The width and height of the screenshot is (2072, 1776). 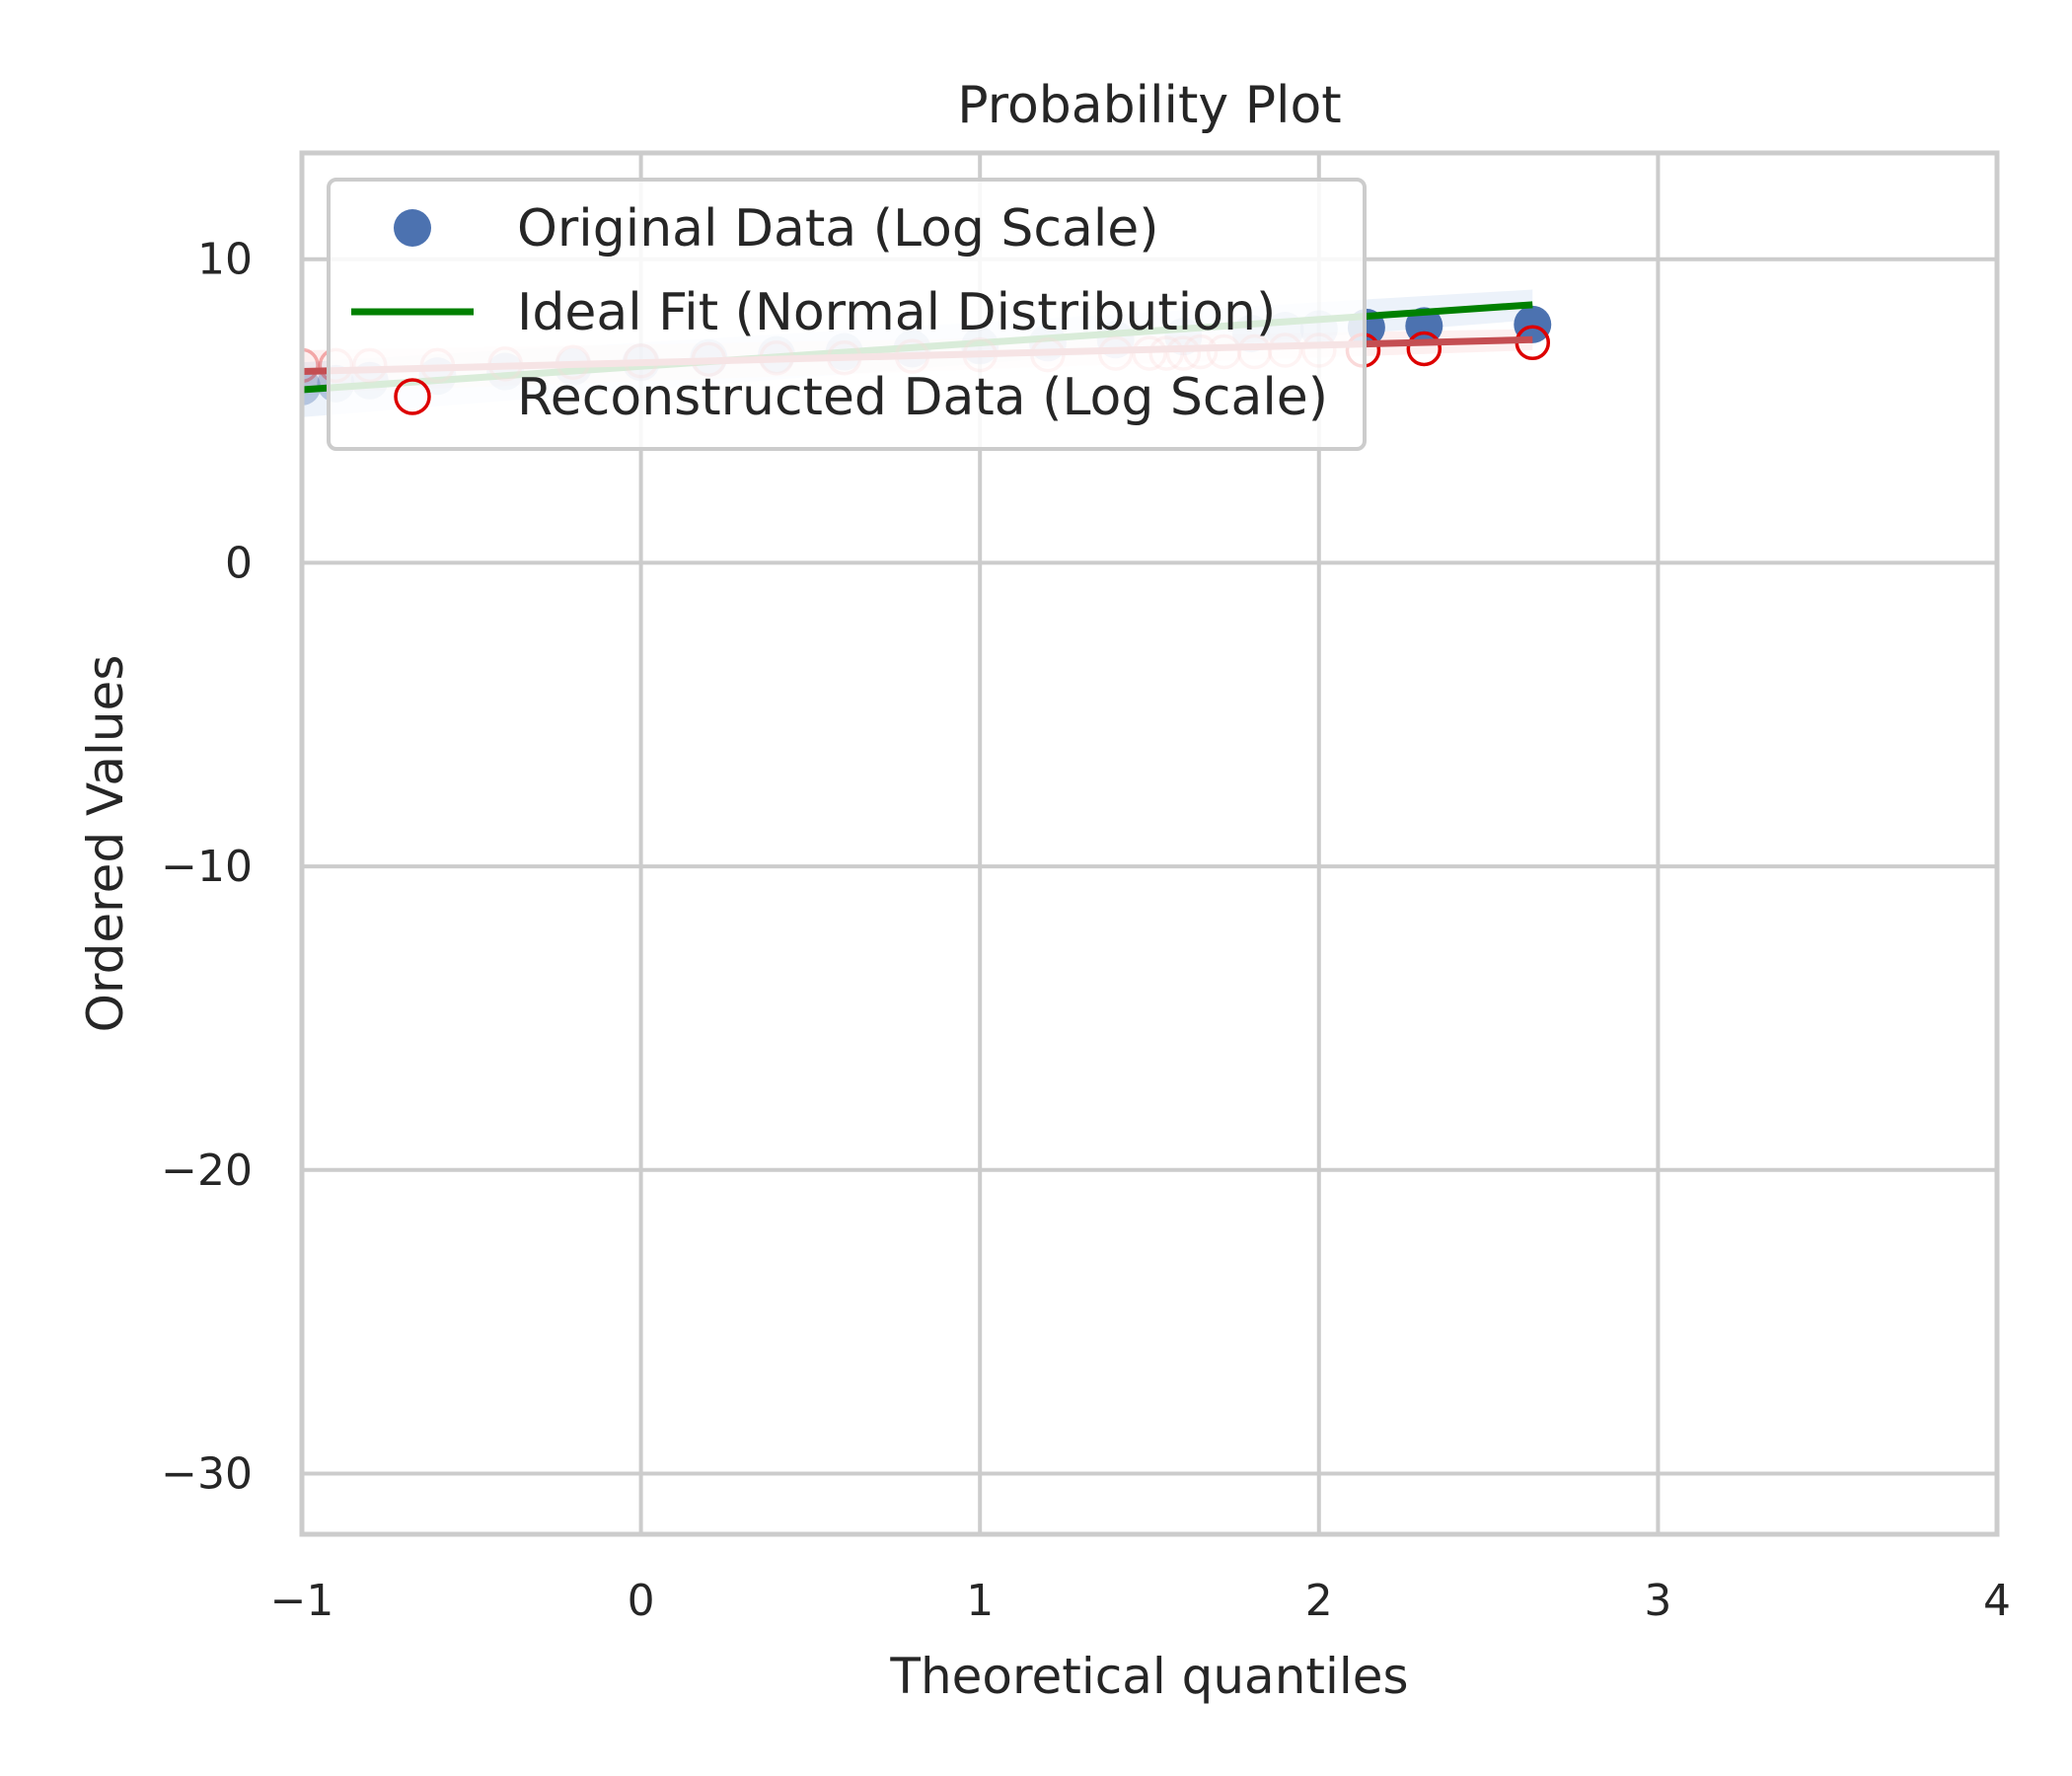 I want to click on legend-label-reconstructed: Reconstructed Data (Log Scale), so click(x=923, y=398).